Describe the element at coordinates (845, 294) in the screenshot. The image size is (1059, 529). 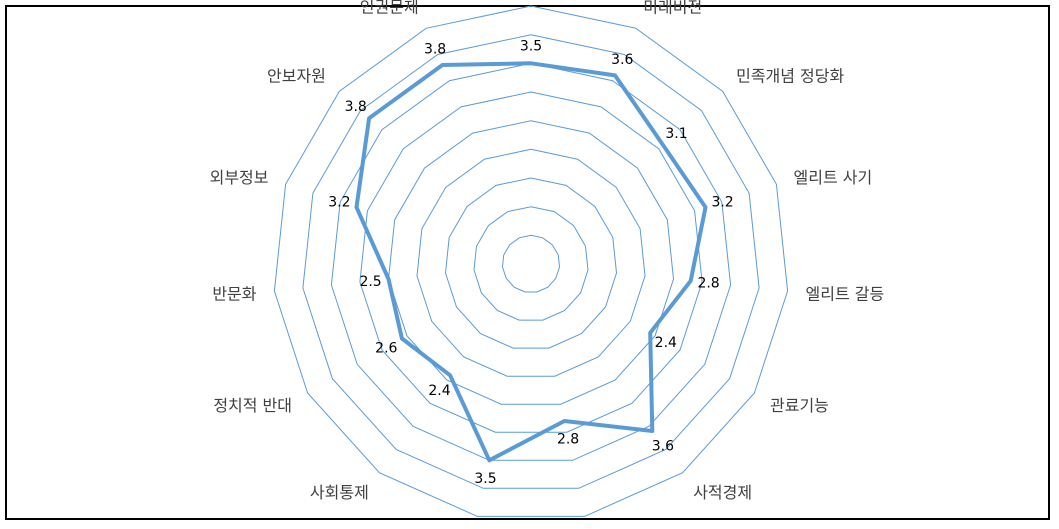
I see `category-label: 엘리트 갈등` at that location.